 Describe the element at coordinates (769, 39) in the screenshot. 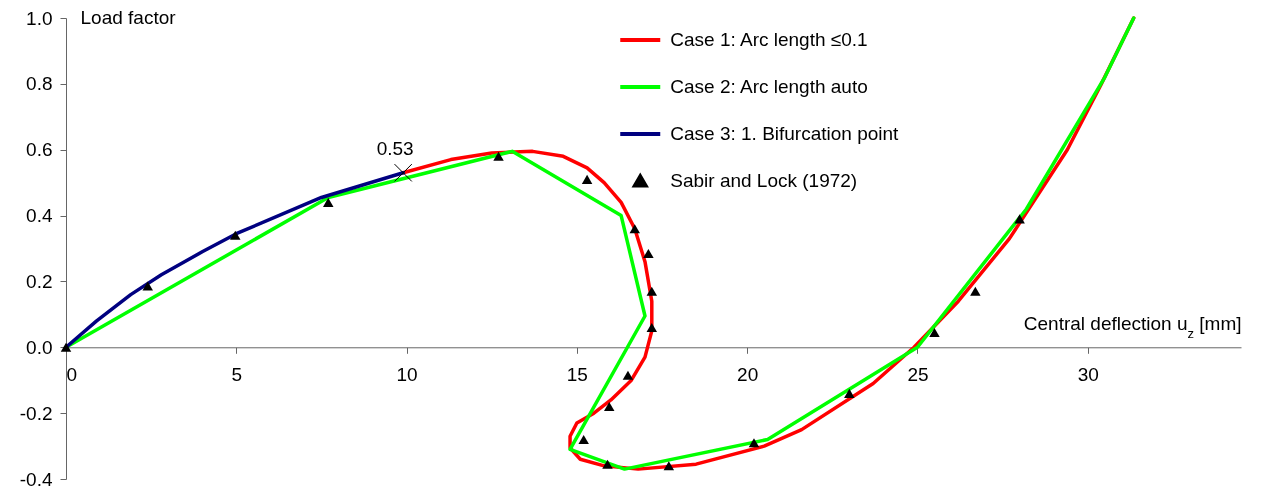

I see `legend-label: Case 1: Arc length ≤0.1` at that location.